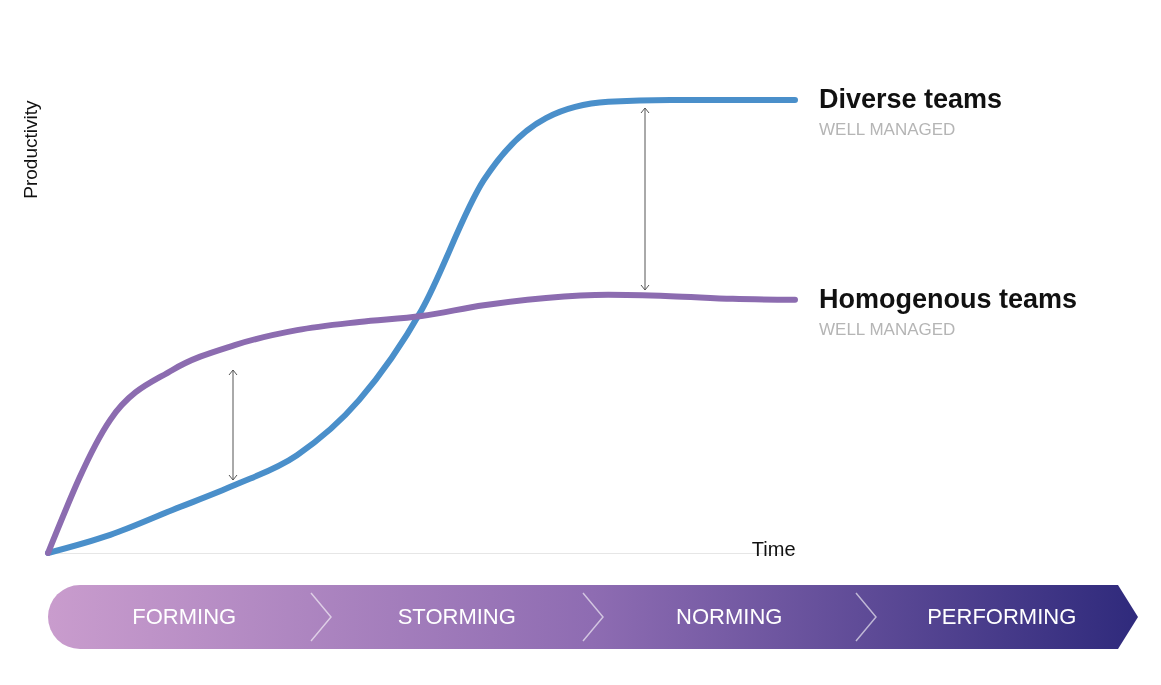 Image resolution: width=1161 pixels, height=685 pixels. Describe the element at coordinates (1002, 617) in the screenshot. I see `text: PERFORMING` at that location.